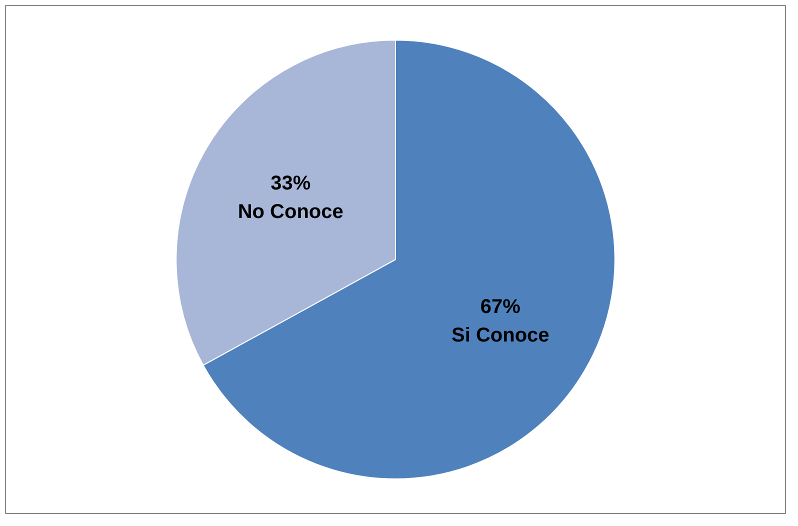 The width and height of the screenshot is (798, 526). I want to click on data-label: 33%, so click(290, 183).